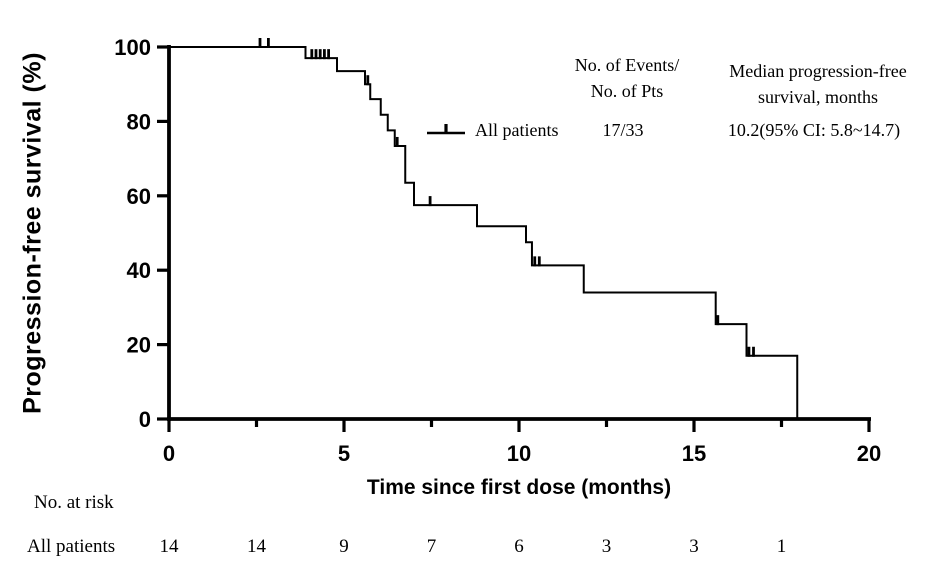  What do you see at coordinates (519, 487) in the screenshot?
I see `x-axis-title: Time since first dose (months)` at bounding box center [519, 487].